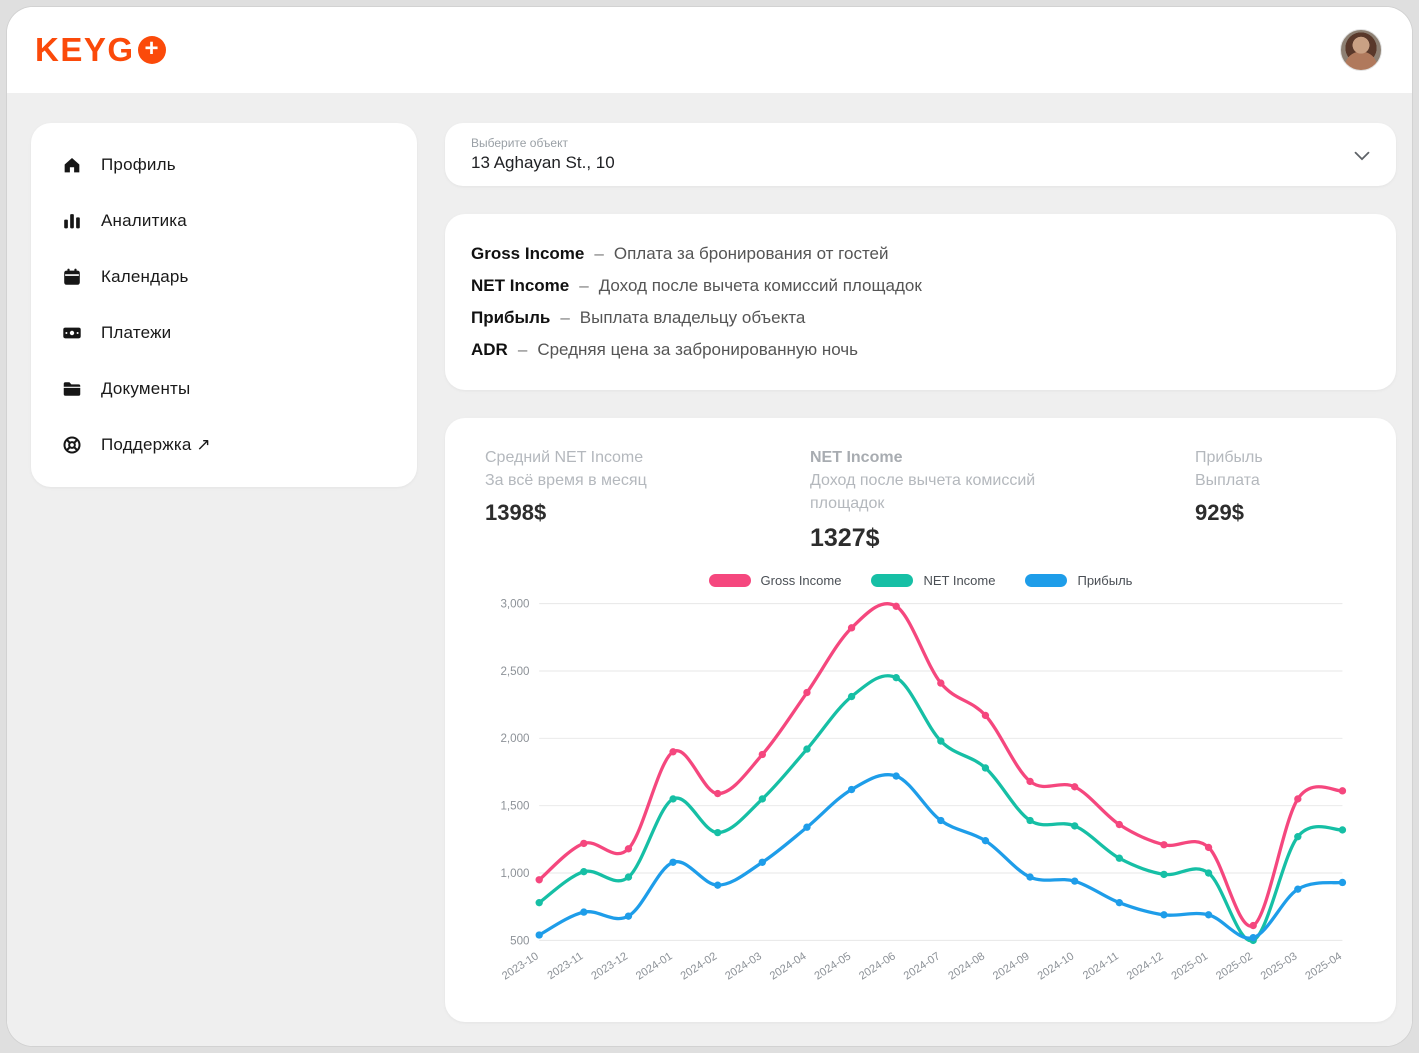 The image size is (1419, 1053). I want to click on legend-swatch-profit, so click(1046, 580).